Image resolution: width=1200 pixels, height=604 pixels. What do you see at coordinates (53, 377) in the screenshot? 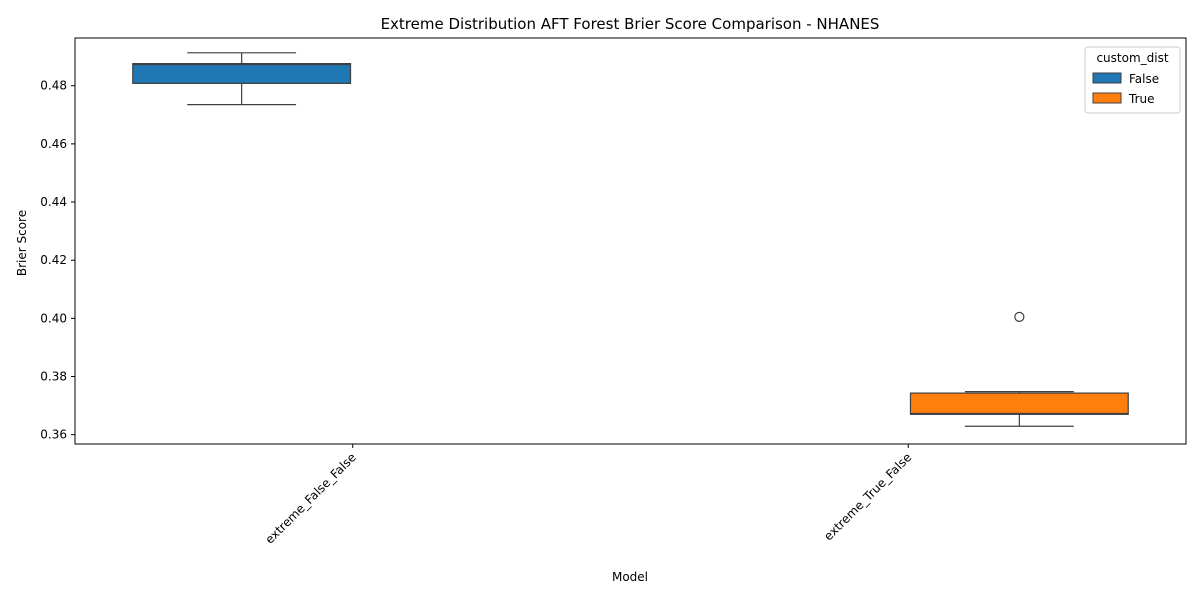
I see `y-tick-label: 0.38` at bounding box center [53, 377].